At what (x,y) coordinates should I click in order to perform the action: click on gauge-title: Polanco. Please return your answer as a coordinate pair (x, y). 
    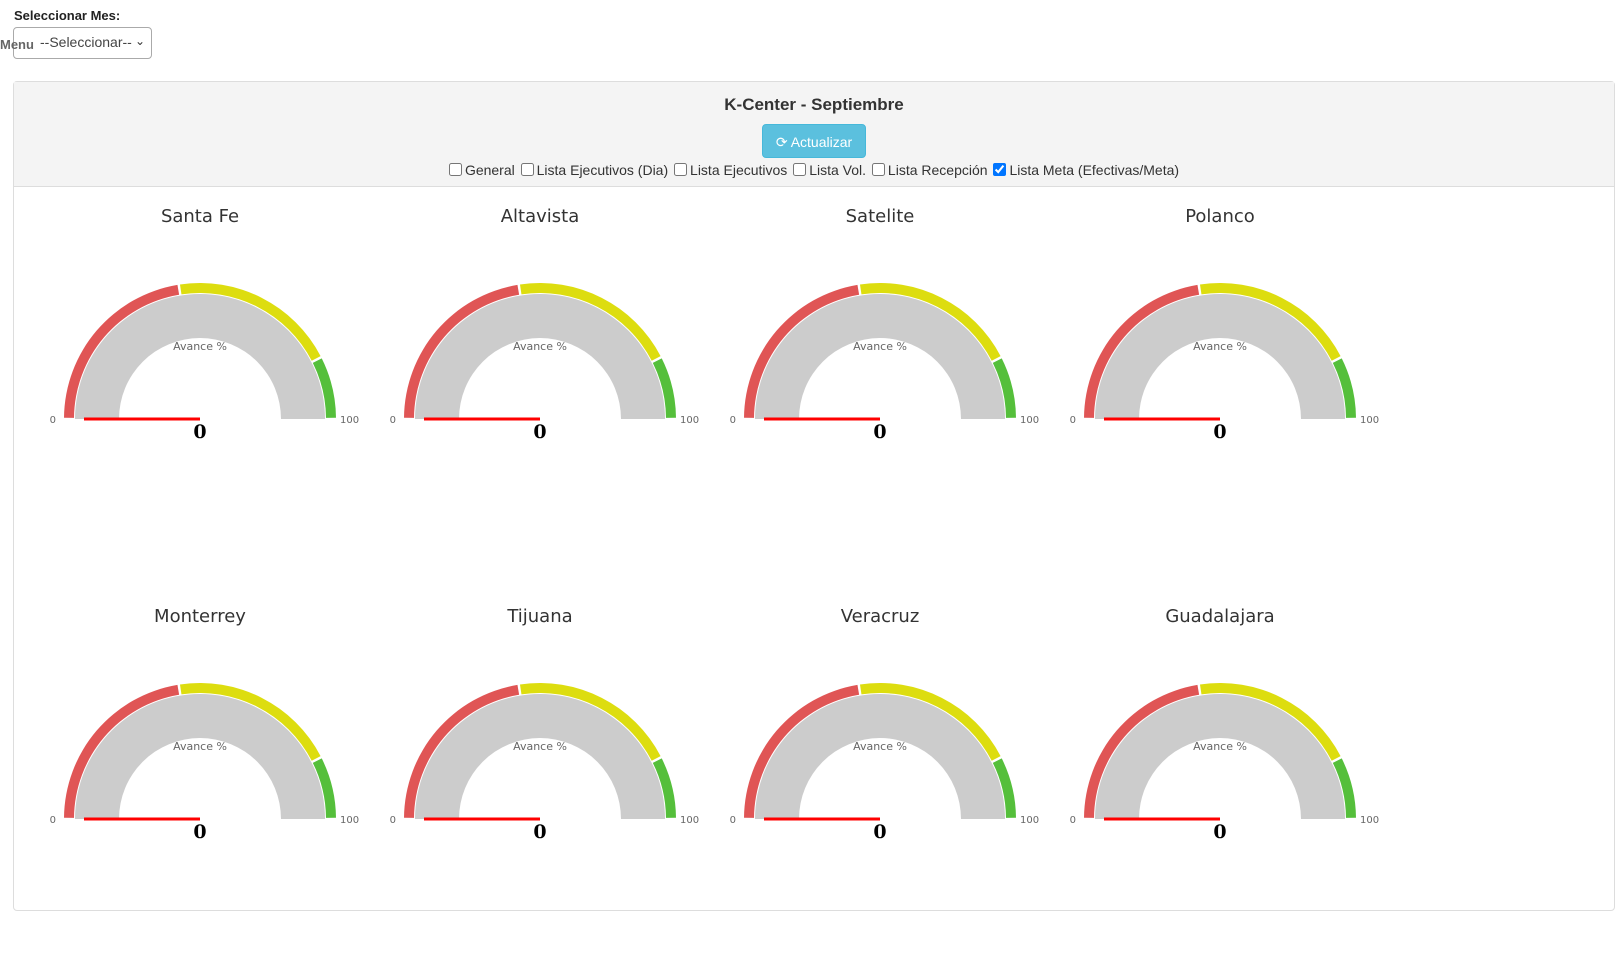
    Looking at the image, I should click on (1220, 216).